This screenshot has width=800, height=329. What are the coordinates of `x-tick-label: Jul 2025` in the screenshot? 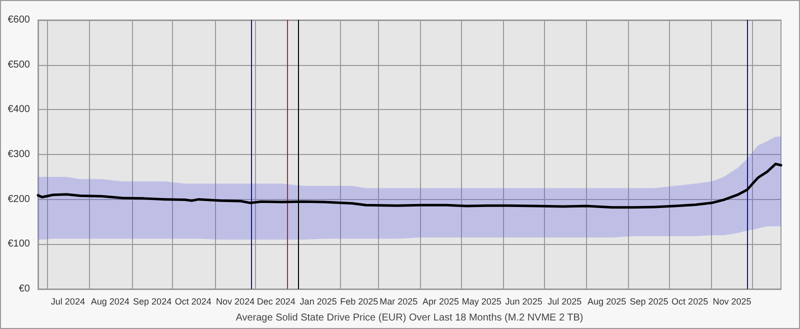 It's located at (565, 301).